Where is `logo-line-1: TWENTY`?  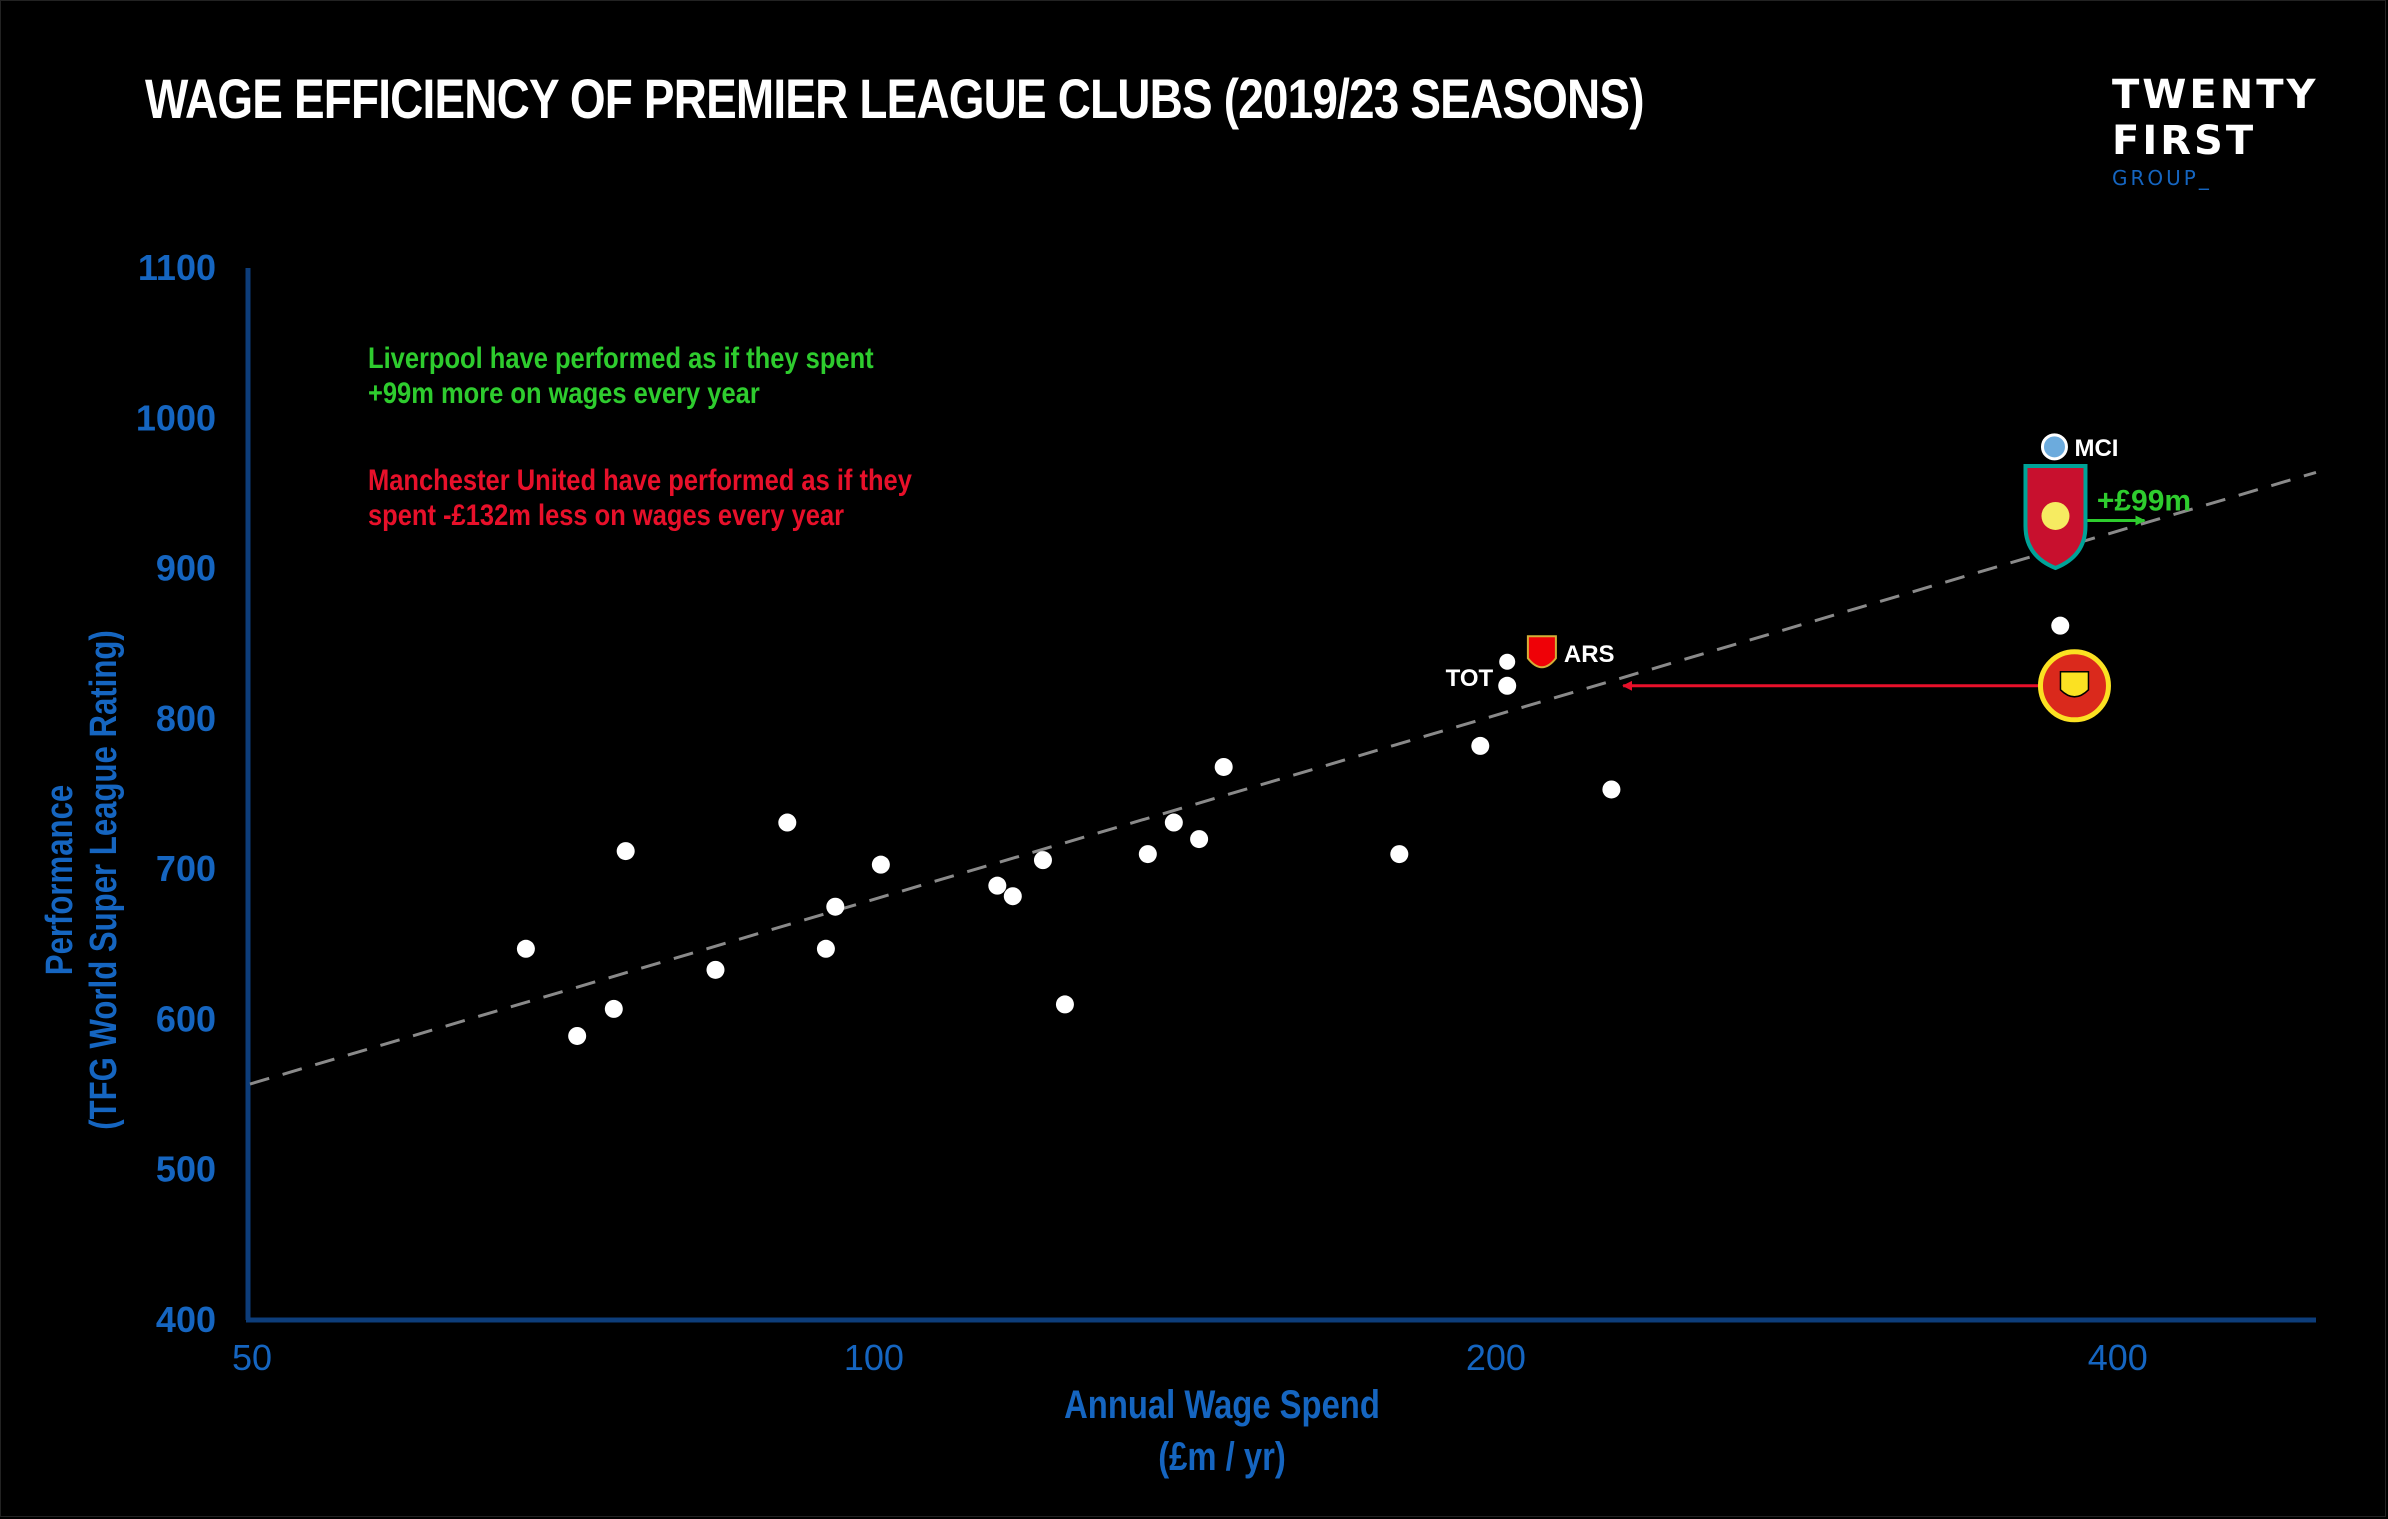
logo-line-1: TWENTY is located at coordinates (2215, 95).